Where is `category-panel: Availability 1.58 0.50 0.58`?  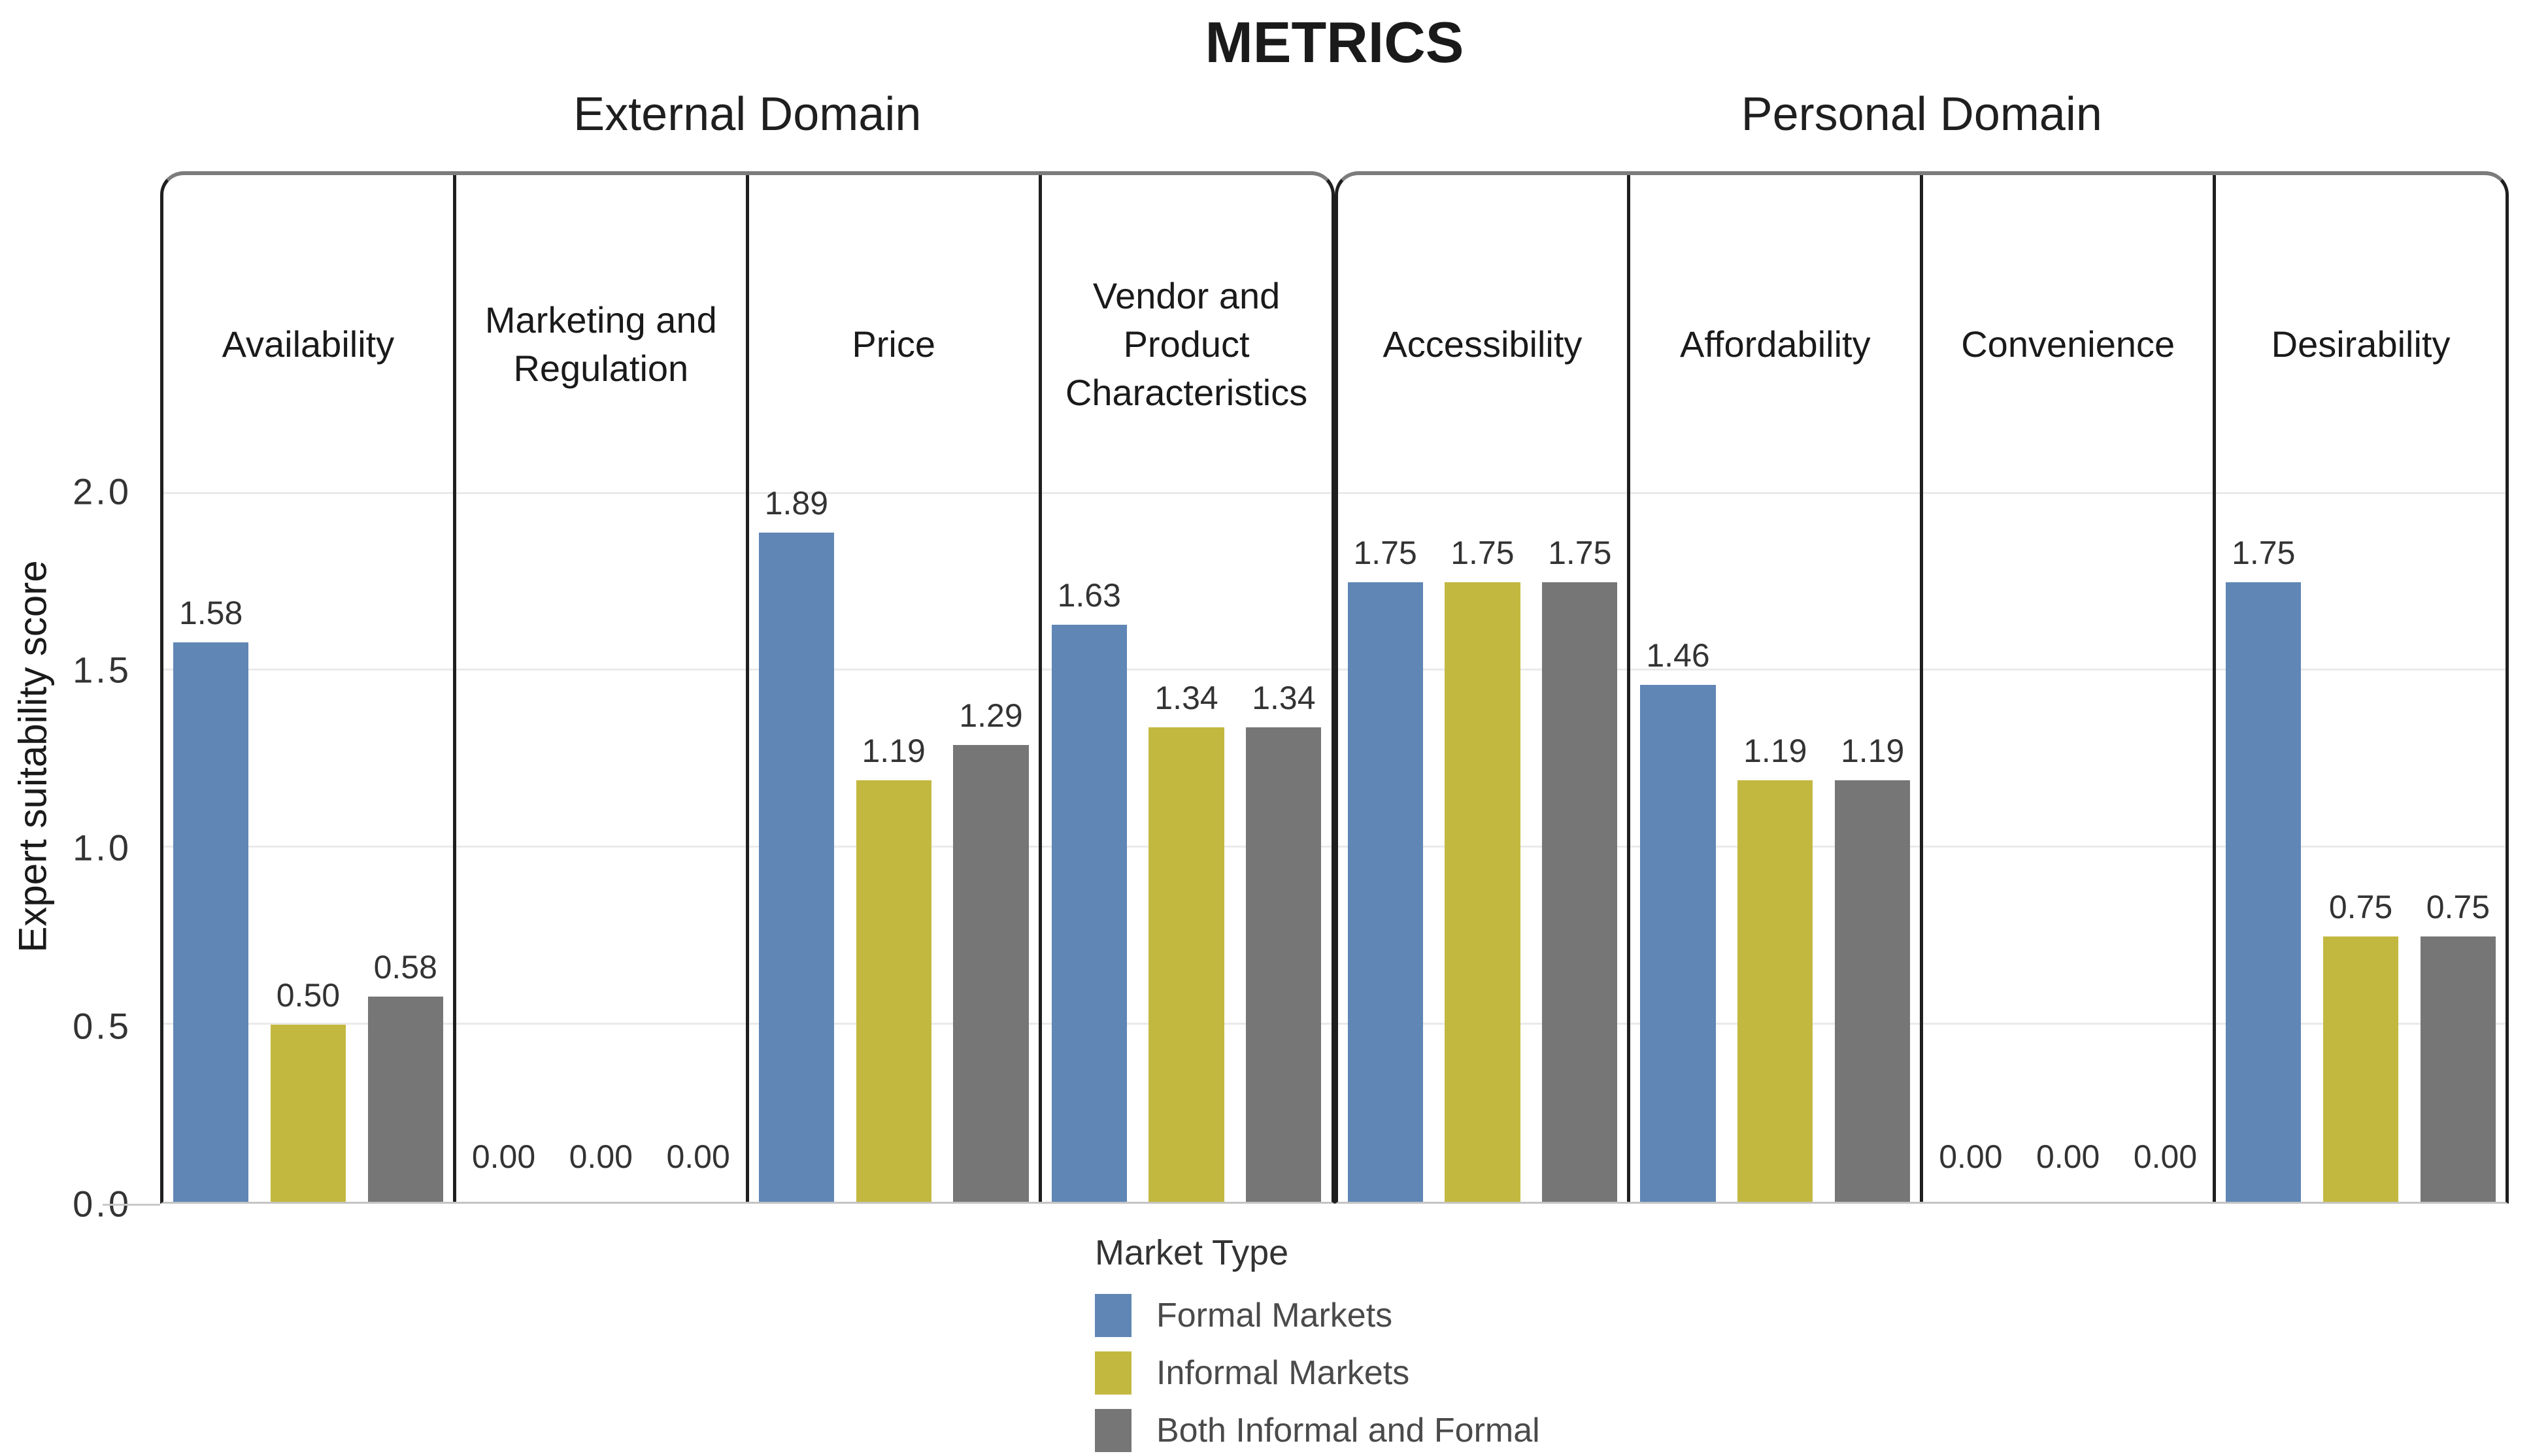
category-panel: Availability 1.58 0.50 0.58 is located at coordinates (308, 688).